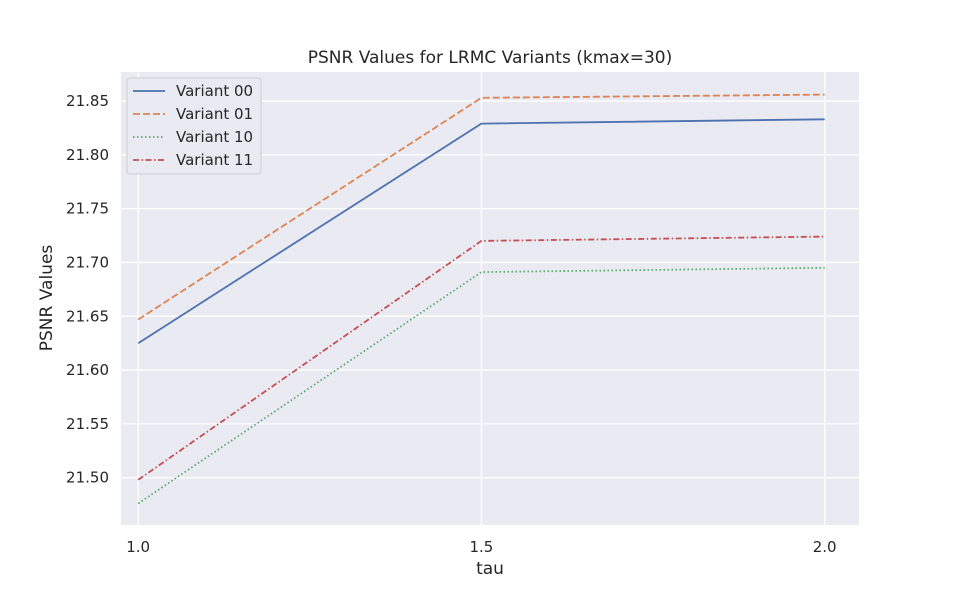 This screenshot has width=956, height=595. Describe the element at coordinates (214, 160) in the screenshot. I see `legend-label: Variant 11` at that location.